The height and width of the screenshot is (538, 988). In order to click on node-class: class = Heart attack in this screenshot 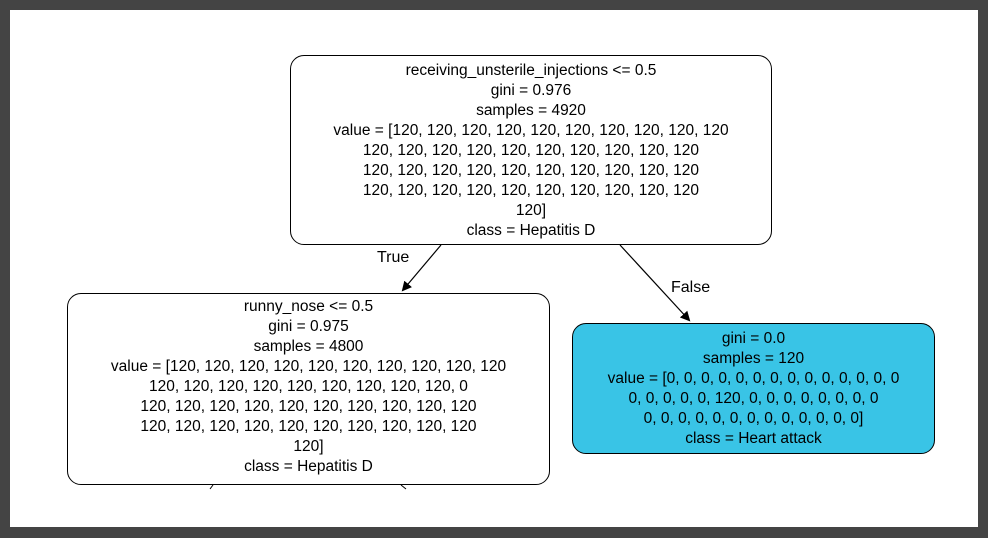, I will do `click(753, 438)`.